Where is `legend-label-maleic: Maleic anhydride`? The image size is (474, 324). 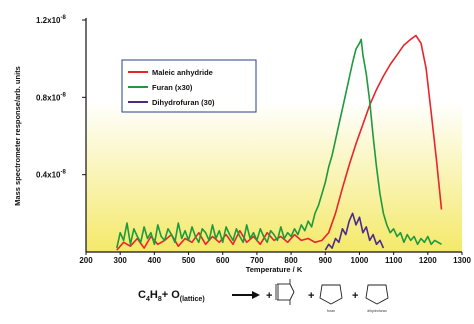
legend-label-maleic: Maleic anhydride is located at coordinates (182, 72).